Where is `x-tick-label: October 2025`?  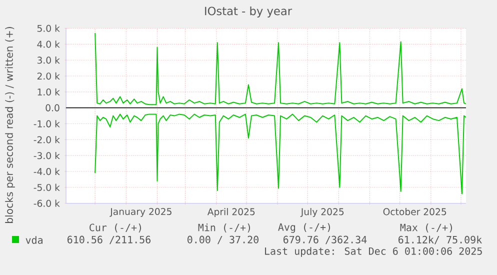
x-tick-label: October 2025 is located at coordinates (414, 212).